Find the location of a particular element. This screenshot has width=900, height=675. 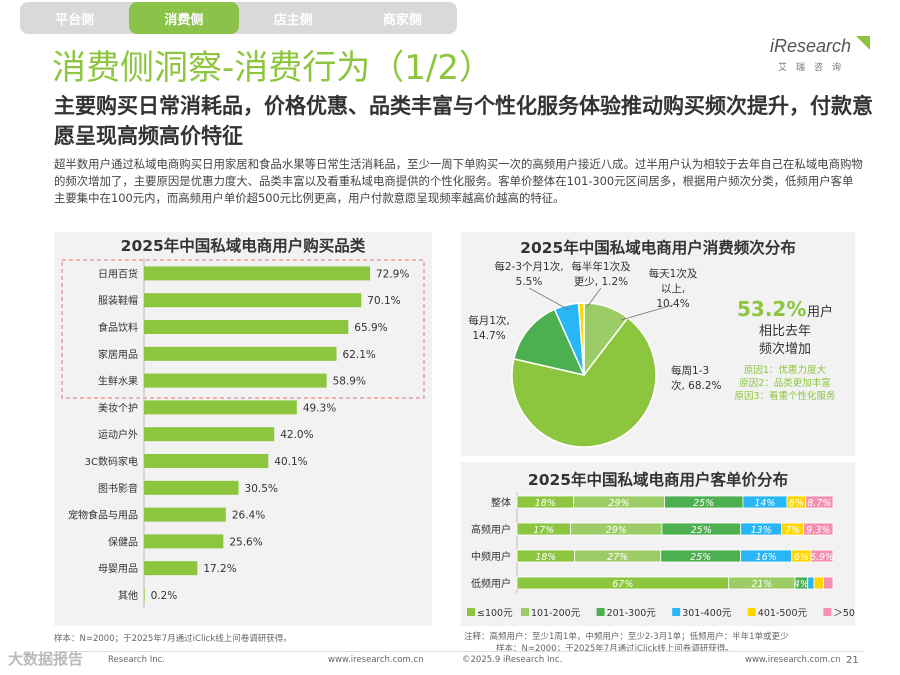

category-value-label: 30.5% is located at coordinates (261, 489).